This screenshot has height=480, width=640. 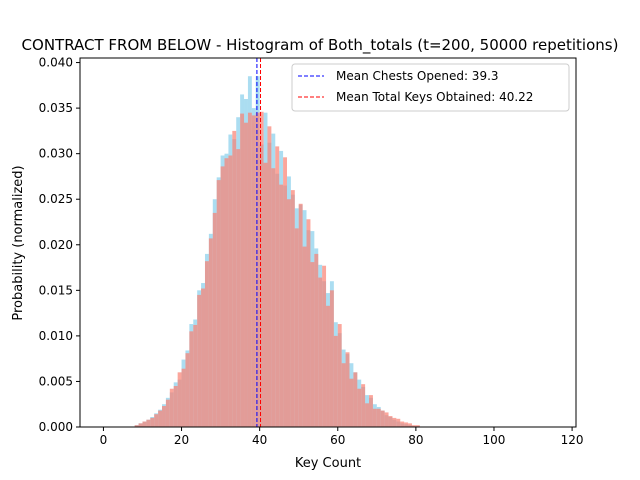 I want to click on y-tick-label: 0.015, so click(x=56, y=290).